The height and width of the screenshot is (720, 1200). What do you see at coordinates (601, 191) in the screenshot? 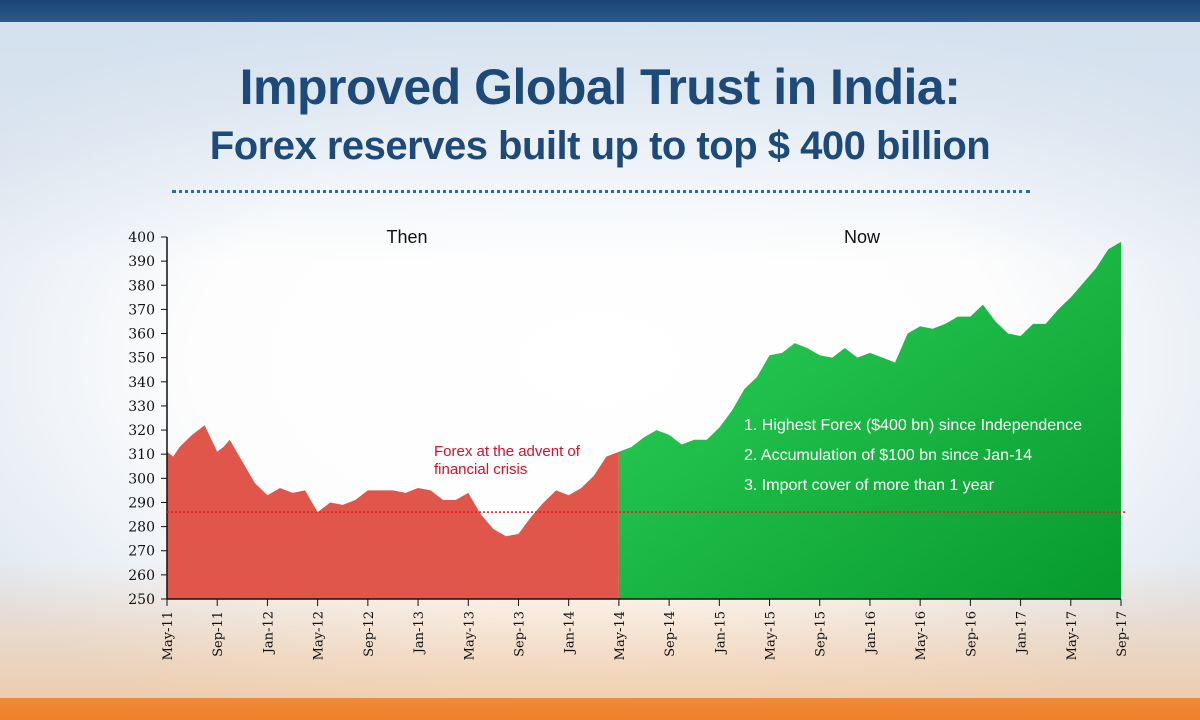
I see `title-divider` at bounding box center [601, 191].